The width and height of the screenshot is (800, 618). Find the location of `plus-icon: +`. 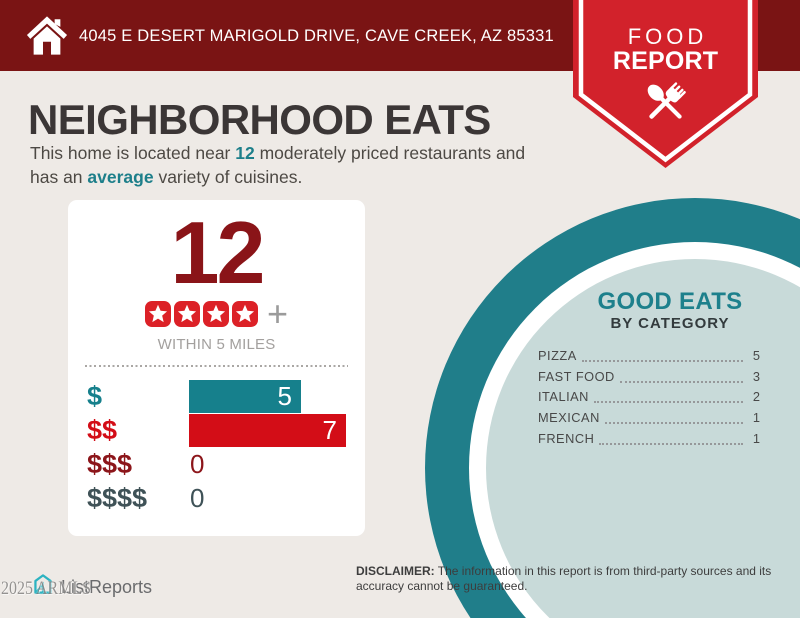

plus-icon: + is located at coordinates (277, 313).